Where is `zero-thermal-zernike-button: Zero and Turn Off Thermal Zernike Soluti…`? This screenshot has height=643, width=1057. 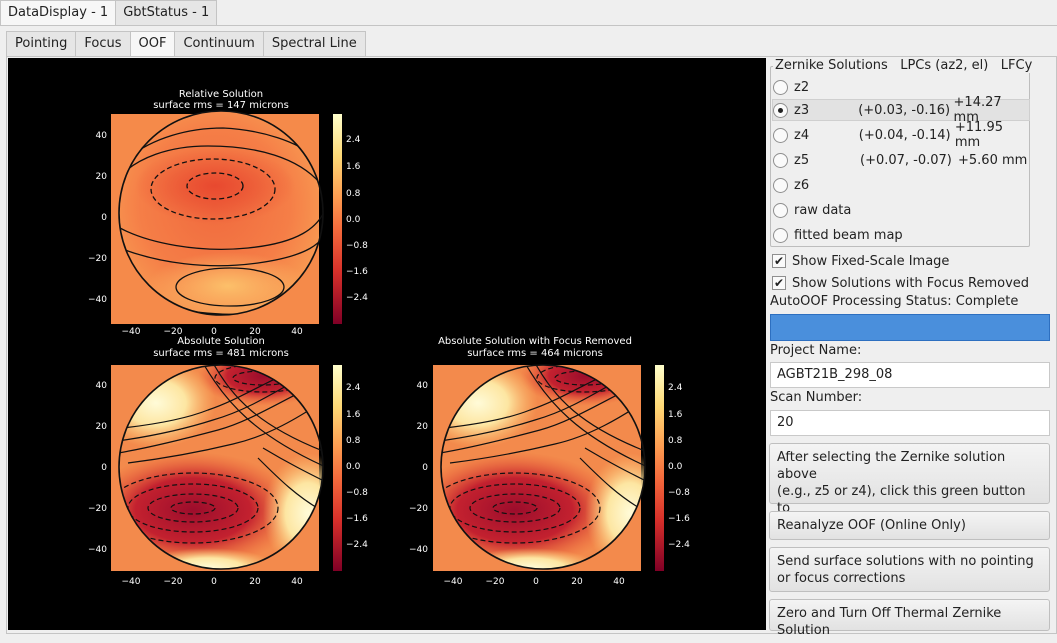 zero-thermal-zernike-button: Zero and Turn Off Thermal Zernike Soluti… is located at coordinates (909, 618).